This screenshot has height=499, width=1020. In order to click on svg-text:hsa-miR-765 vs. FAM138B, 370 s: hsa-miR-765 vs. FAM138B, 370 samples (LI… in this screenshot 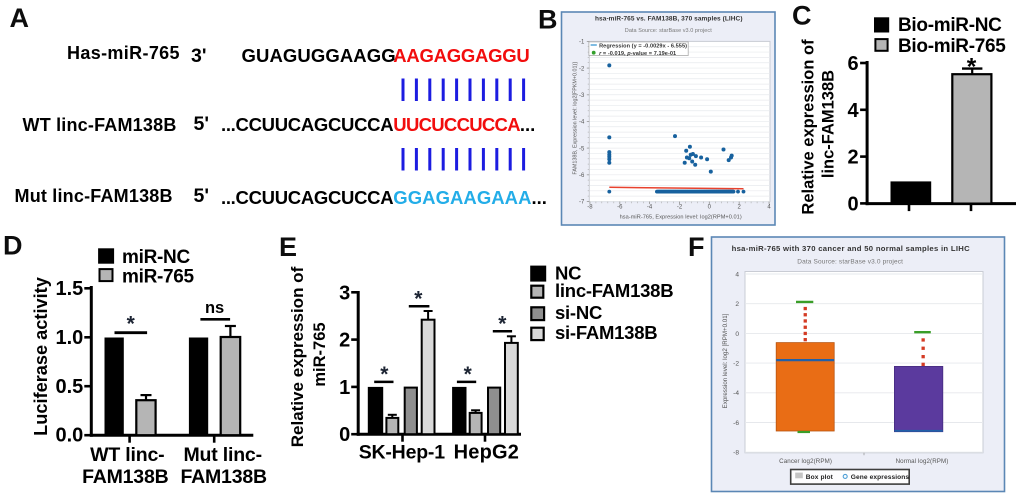, I will do `click(669, 18)`.